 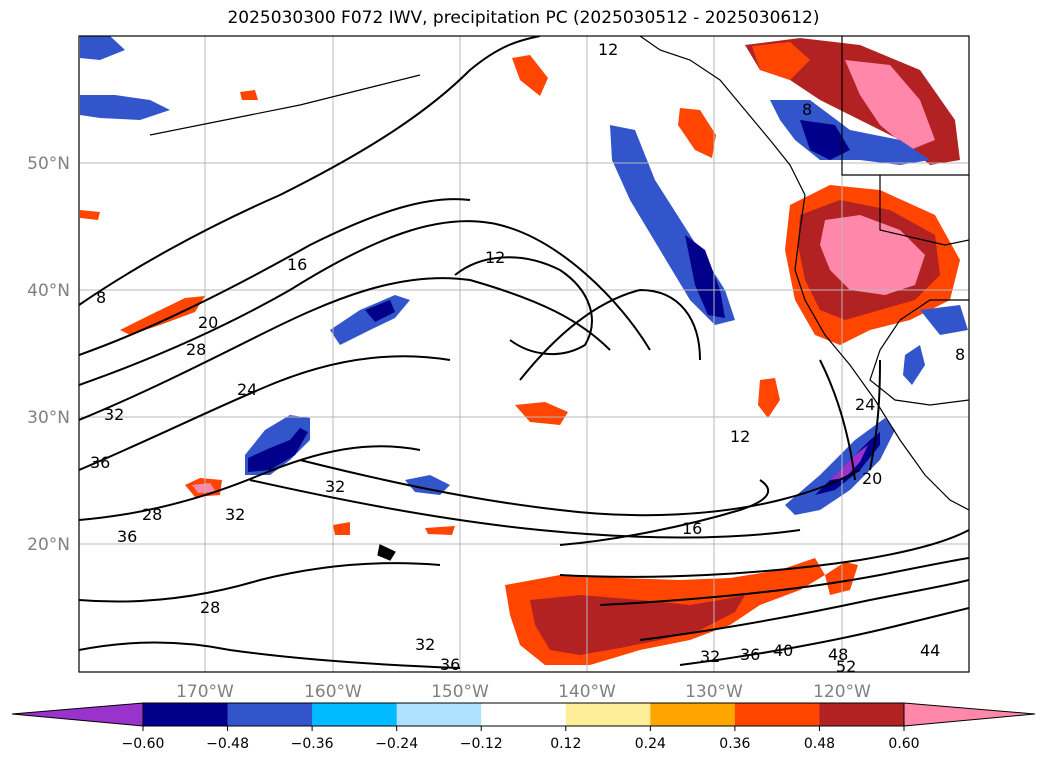 I want to click on colorbar-tick-label: 0.12, so click(x=565, y=744).